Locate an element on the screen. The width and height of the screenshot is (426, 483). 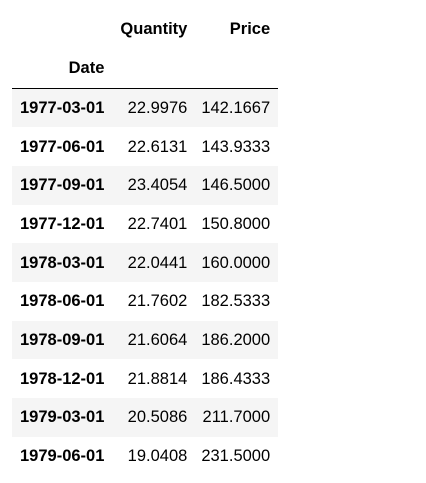
cell-price: 182.5333 is located at coordinates (236, 301).